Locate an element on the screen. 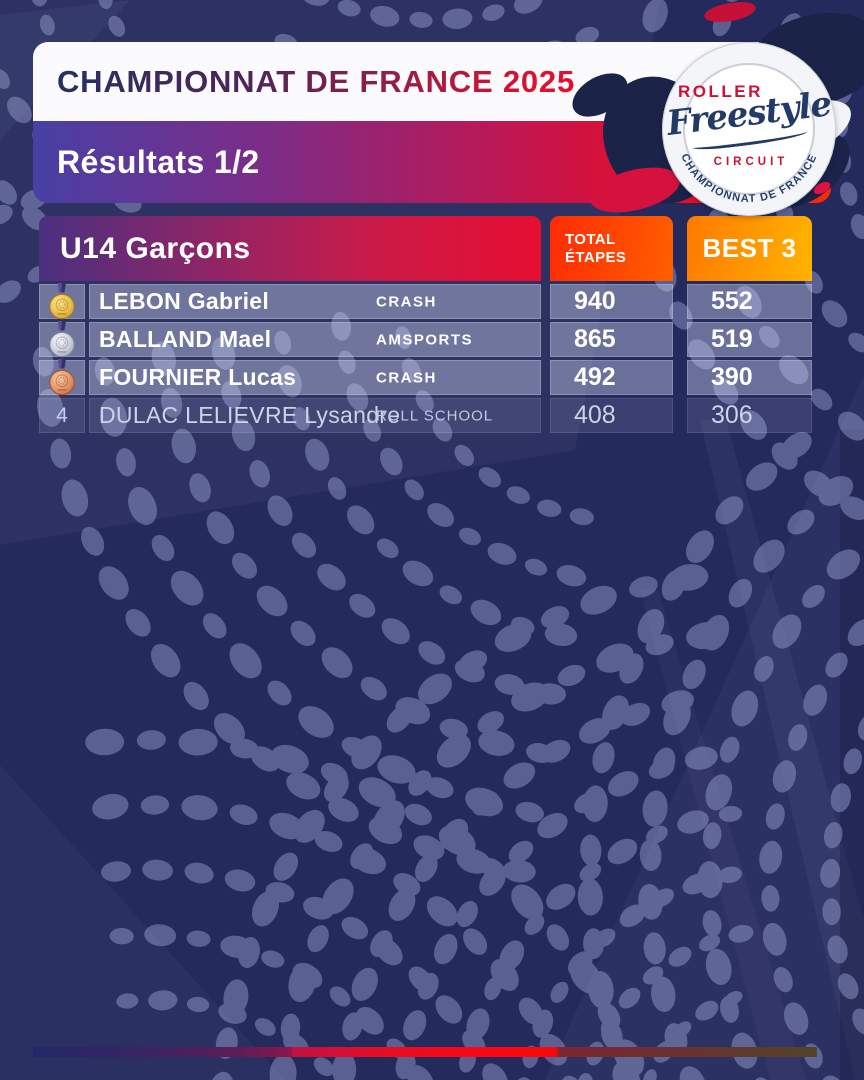 The width and height of the screenshot is (864, 1080). rider-name: LEBON Gabriel is located at coordinates (184, 301).